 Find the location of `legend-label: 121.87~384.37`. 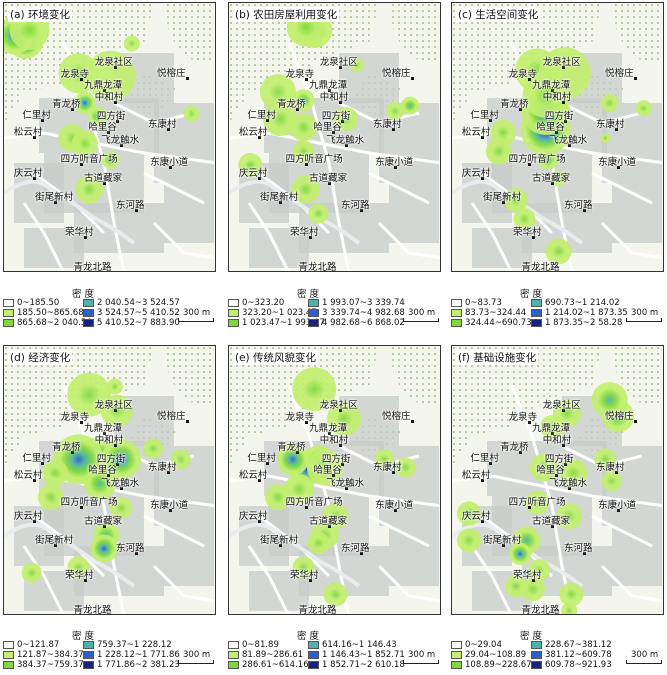

legend-label: 121.87~384.37 is located at coordinates (50, 655).